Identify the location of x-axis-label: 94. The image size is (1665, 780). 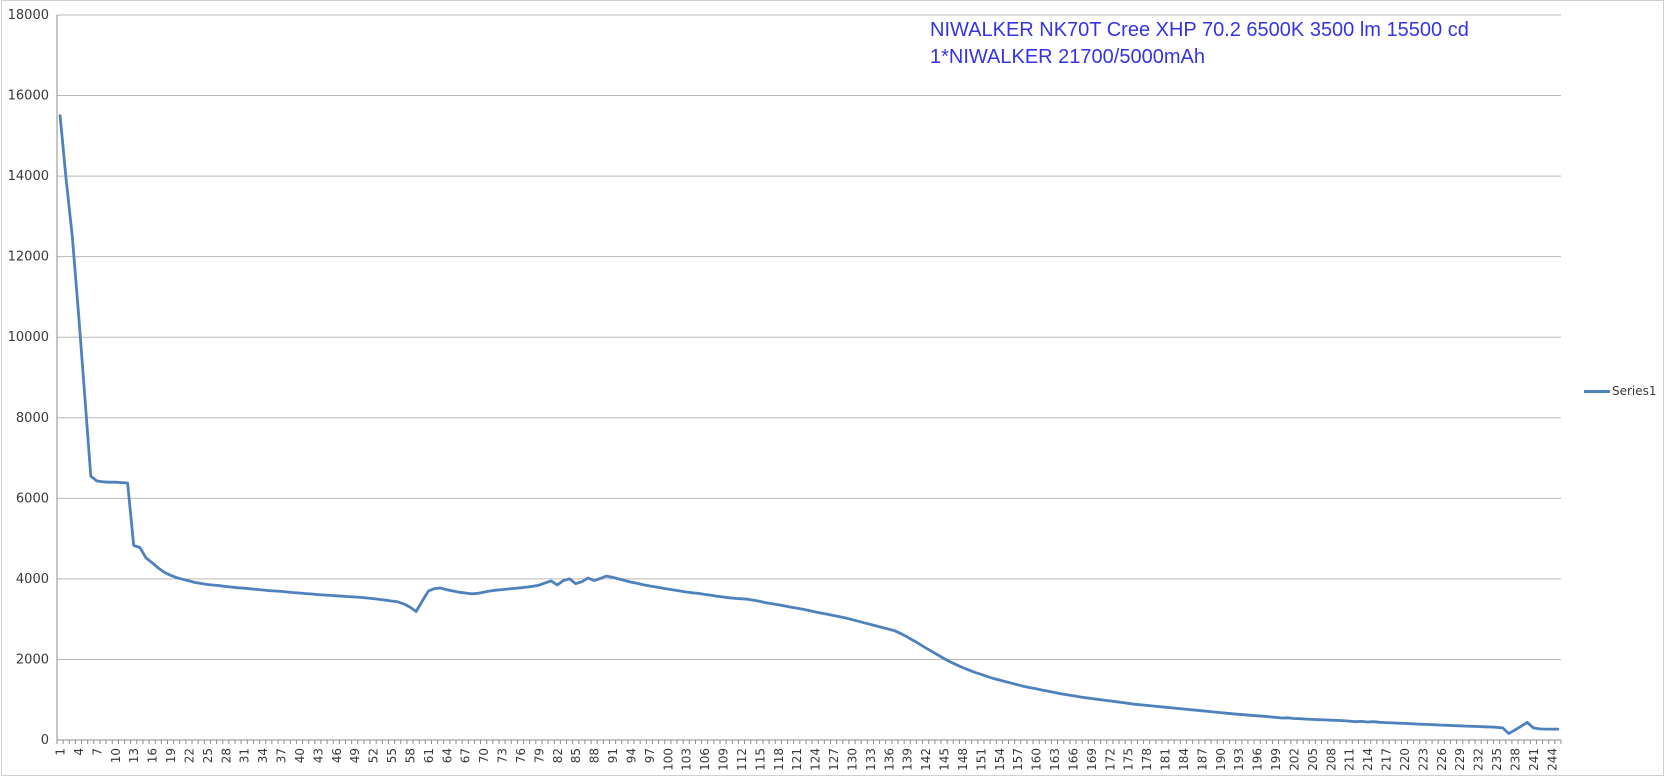
(631, 755).